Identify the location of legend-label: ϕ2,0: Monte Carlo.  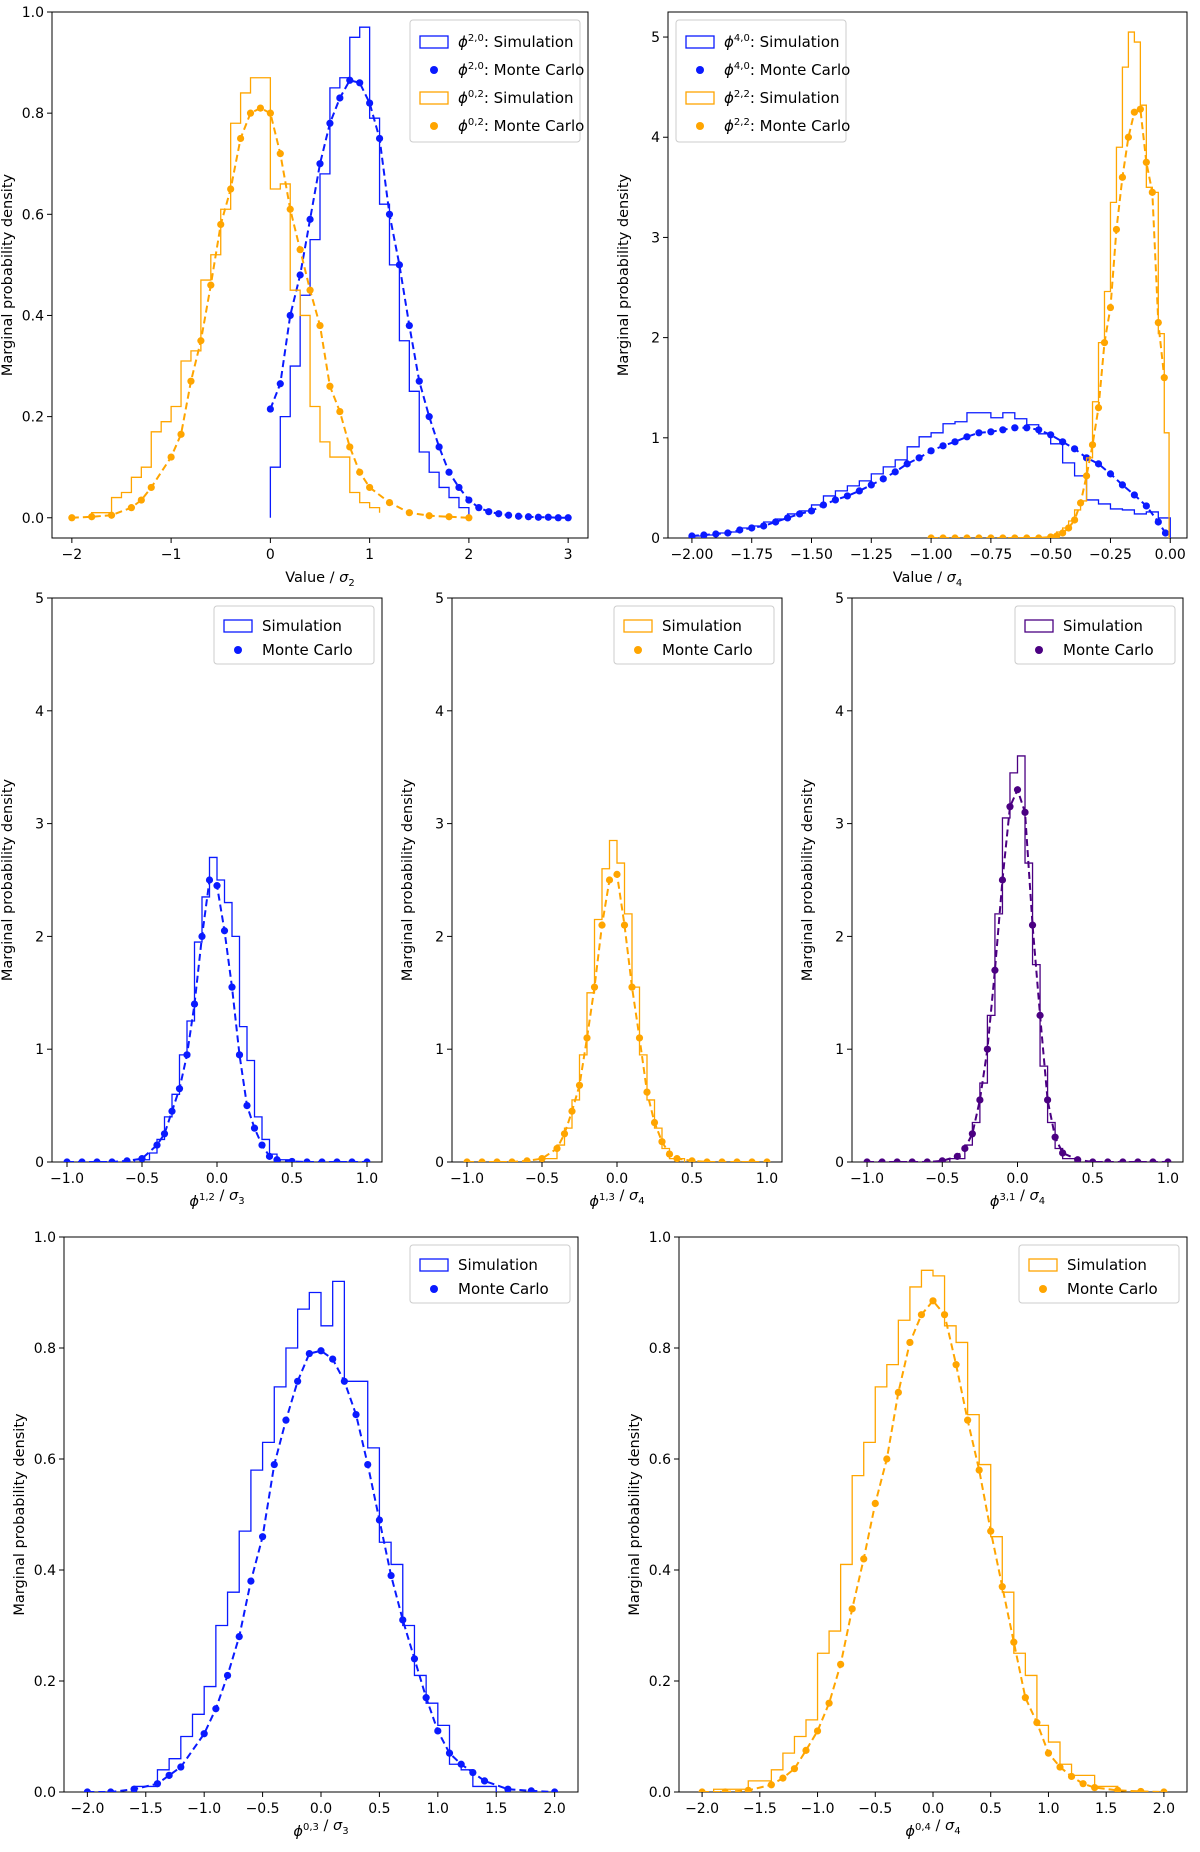
(521, 70).